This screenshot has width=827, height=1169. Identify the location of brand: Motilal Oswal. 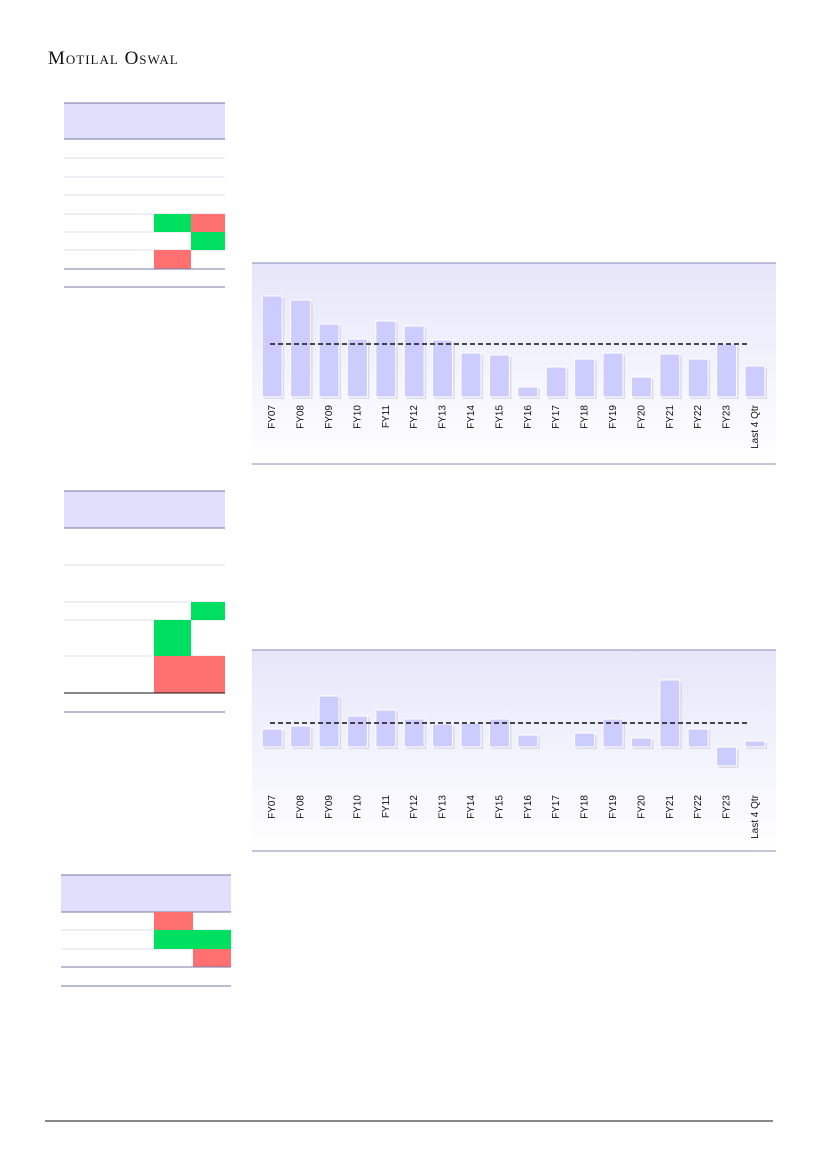
(113, 58).